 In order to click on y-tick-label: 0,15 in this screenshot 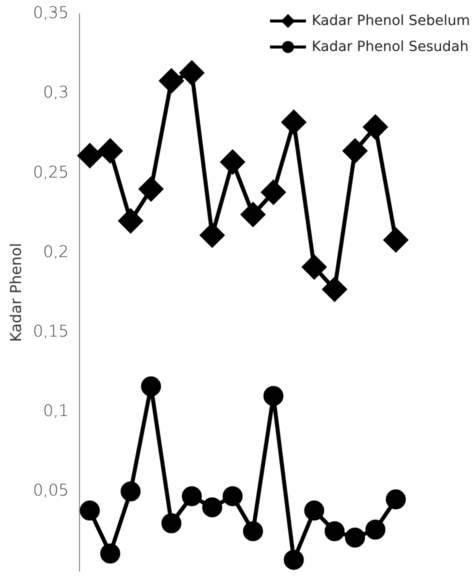, I will do `click(51, 330)`.